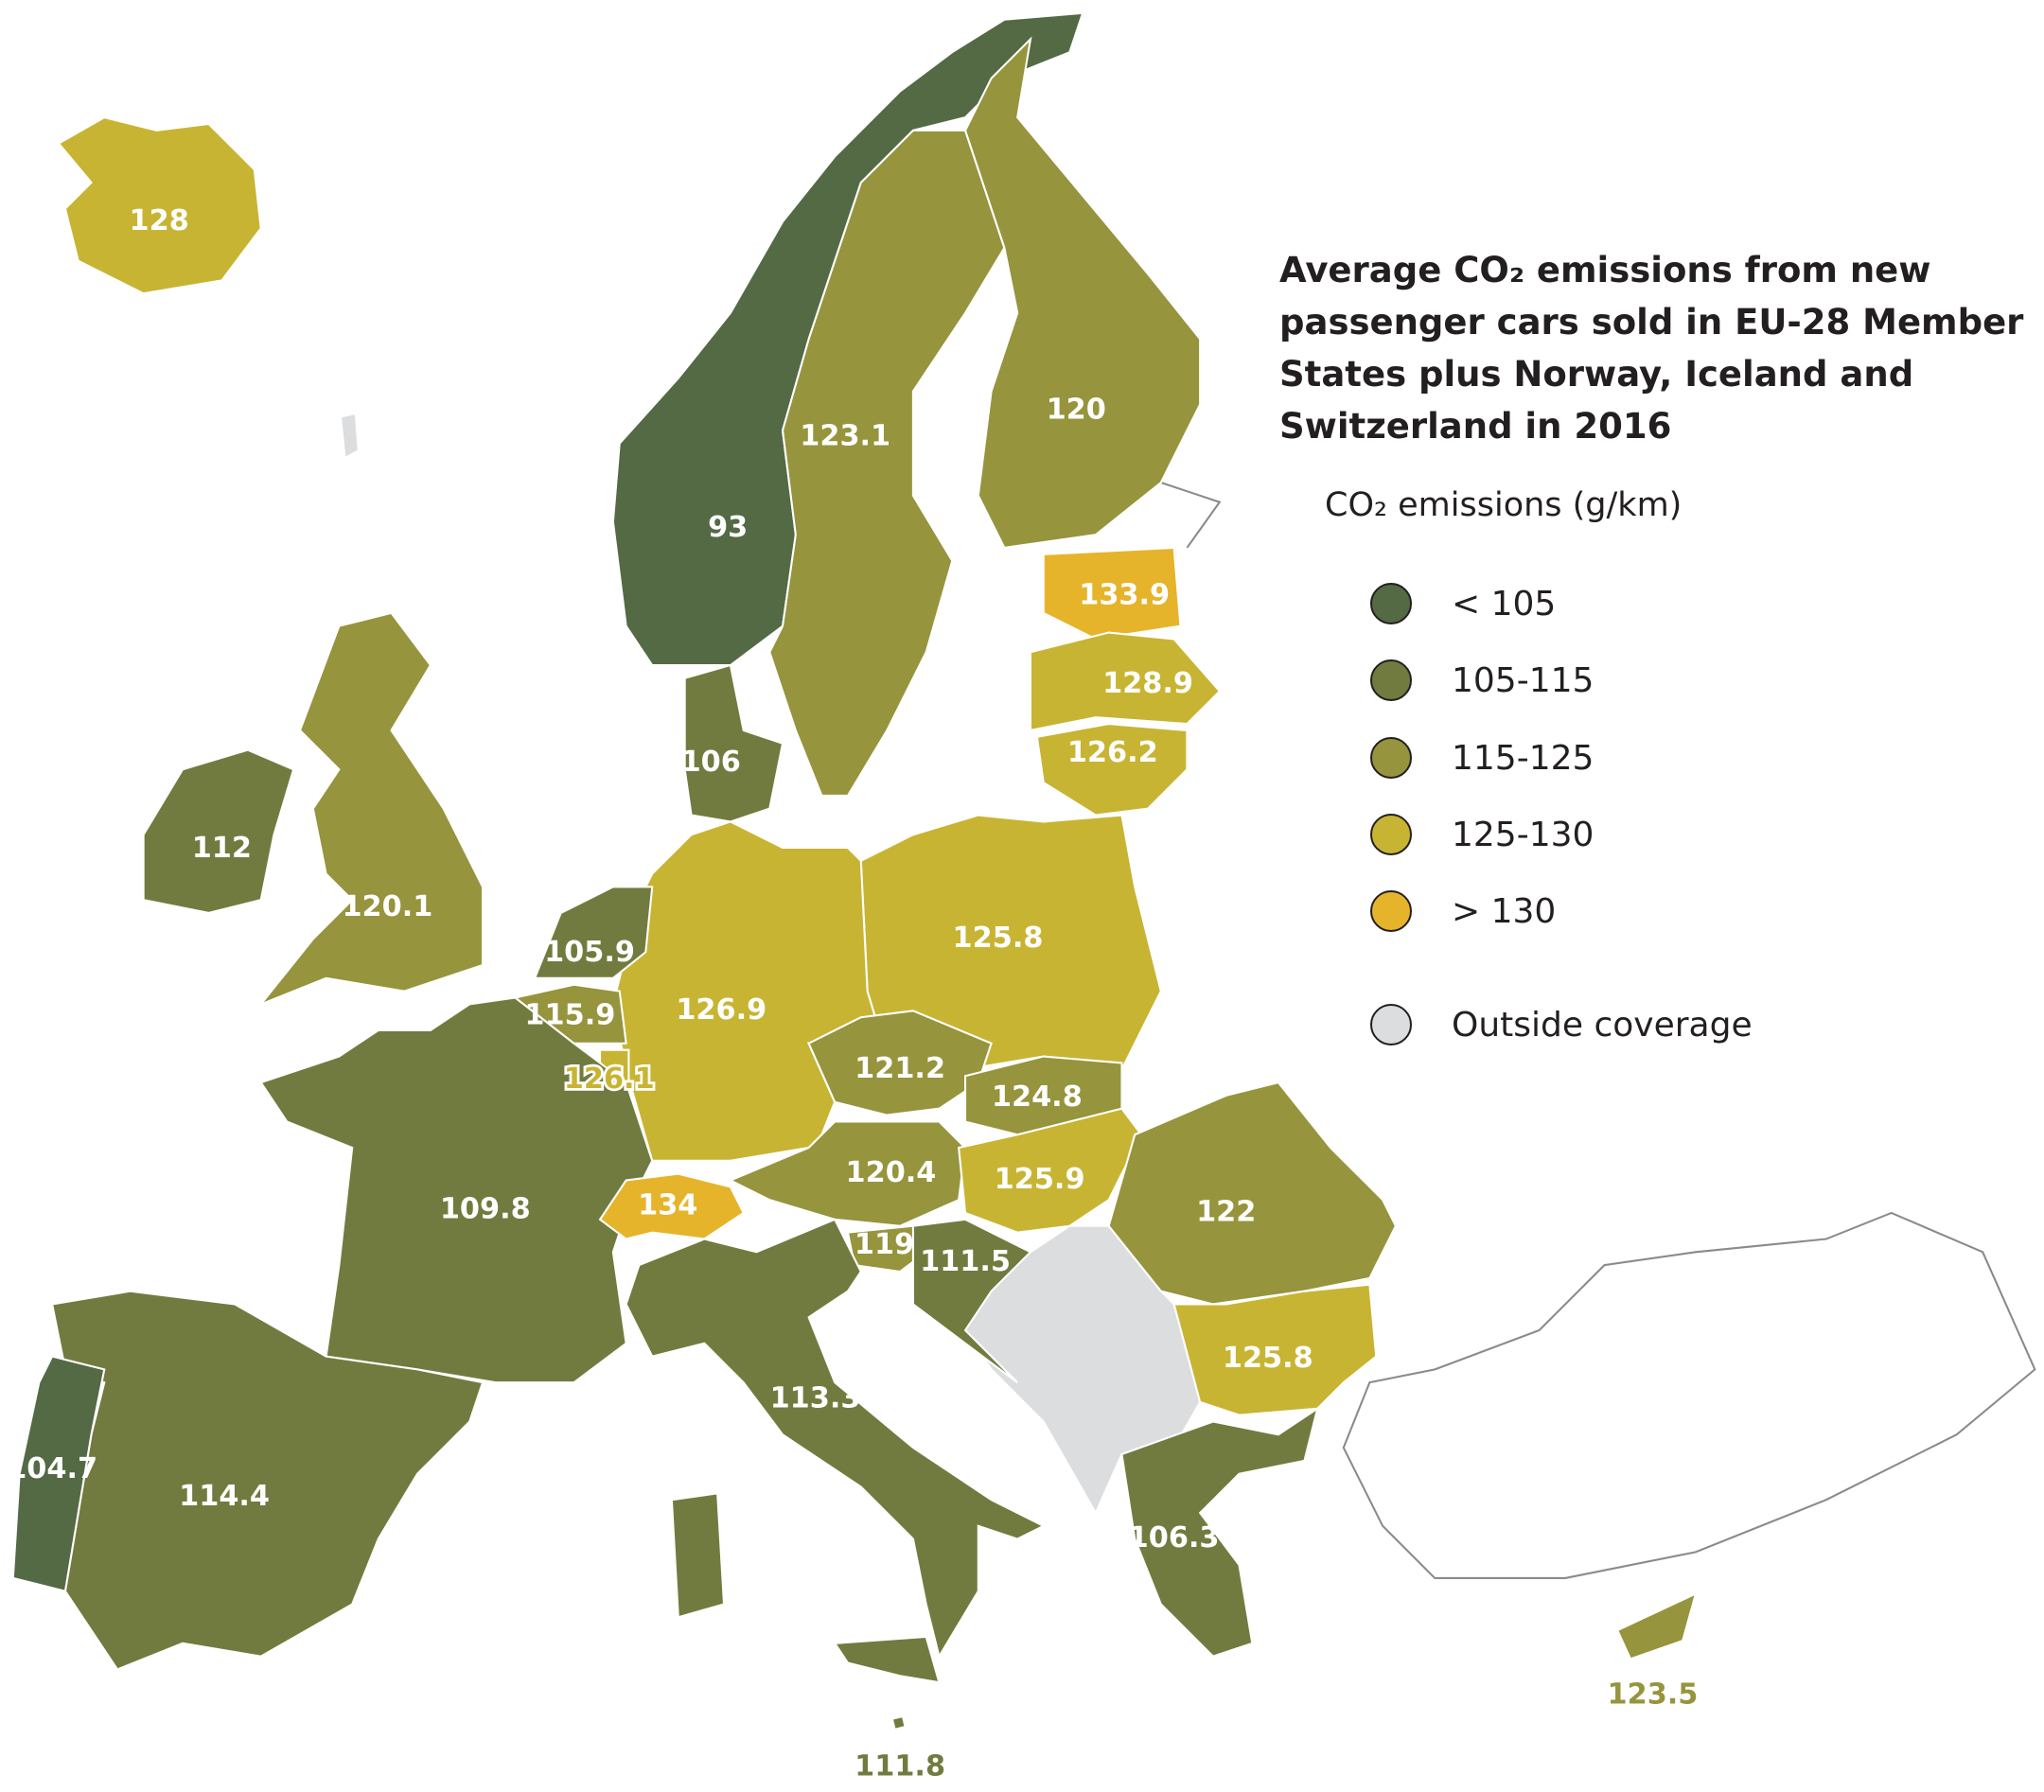 The width and height of the screenshot is (2044, 1792). Describe the element at coordinates (1523, 680) in the screenshot. I see `legend-label: 105-115` at that location.